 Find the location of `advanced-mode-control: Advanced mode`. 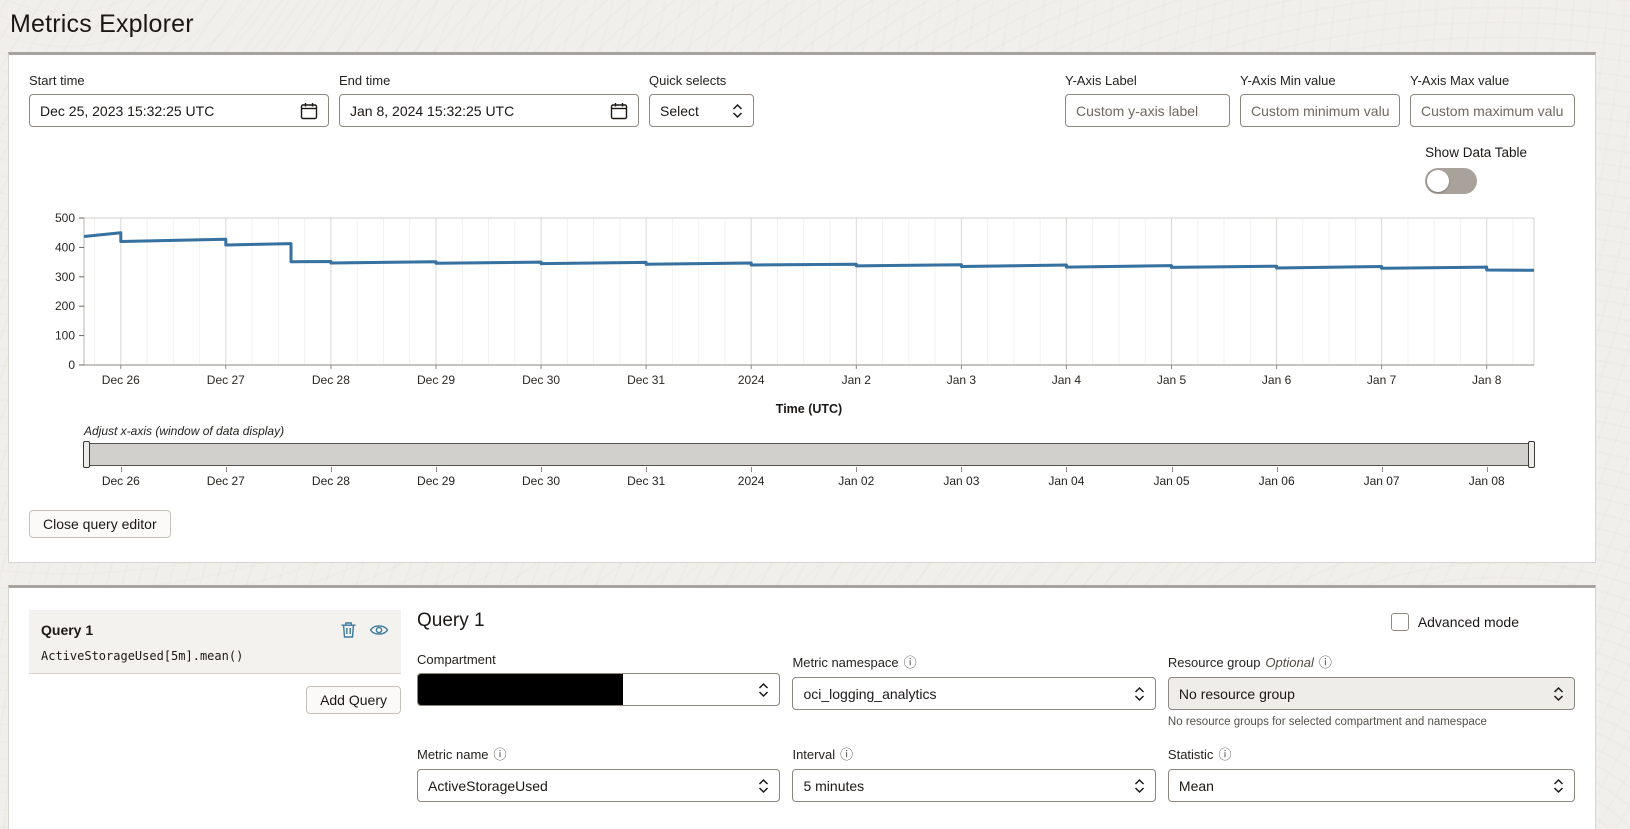

advanced-mode-control: Advanced mode is located at coordinates (1454, 622).